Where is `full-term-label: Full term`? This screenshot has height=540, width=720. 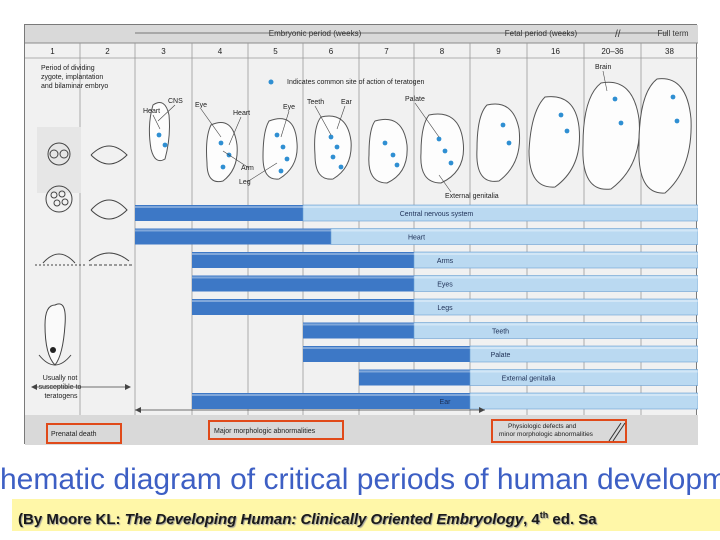
full-term-label: Full term is located at coordinates (672, 33).